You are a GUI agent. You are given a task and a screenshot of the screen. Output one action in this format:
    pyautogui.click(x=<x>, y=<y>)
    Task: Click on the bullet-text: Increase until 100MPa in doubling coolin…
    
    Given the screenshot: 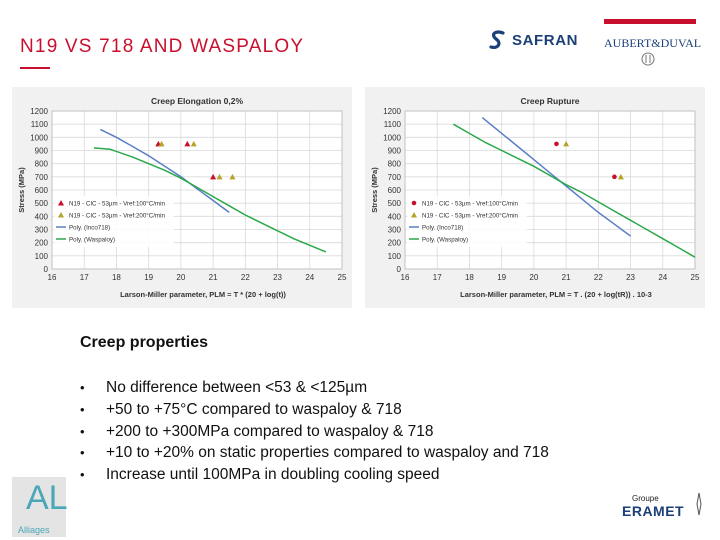 What is the action you would take?
    pyautogui.click(x=273, y=475)
    